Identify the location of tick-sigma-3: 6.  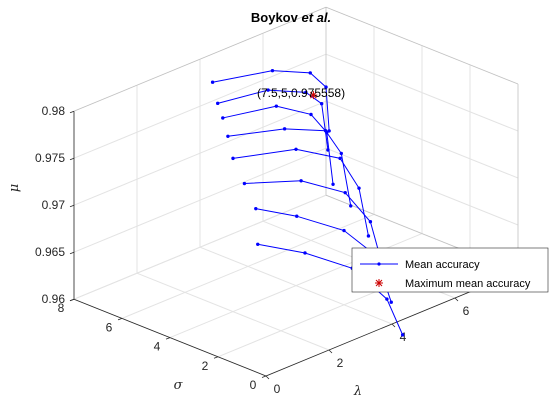
(109, 327).